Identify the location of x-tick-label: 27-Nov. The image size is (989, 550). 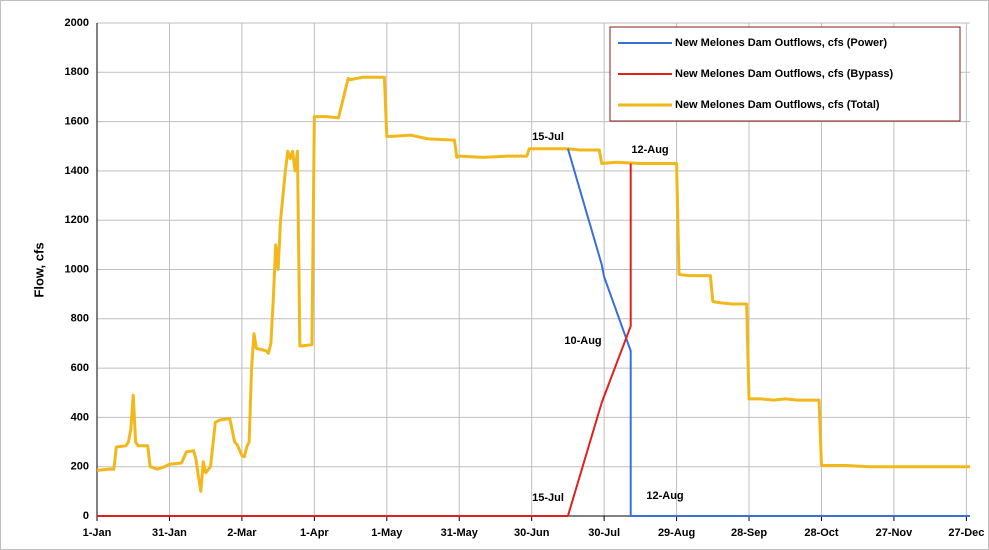
(895, 533).